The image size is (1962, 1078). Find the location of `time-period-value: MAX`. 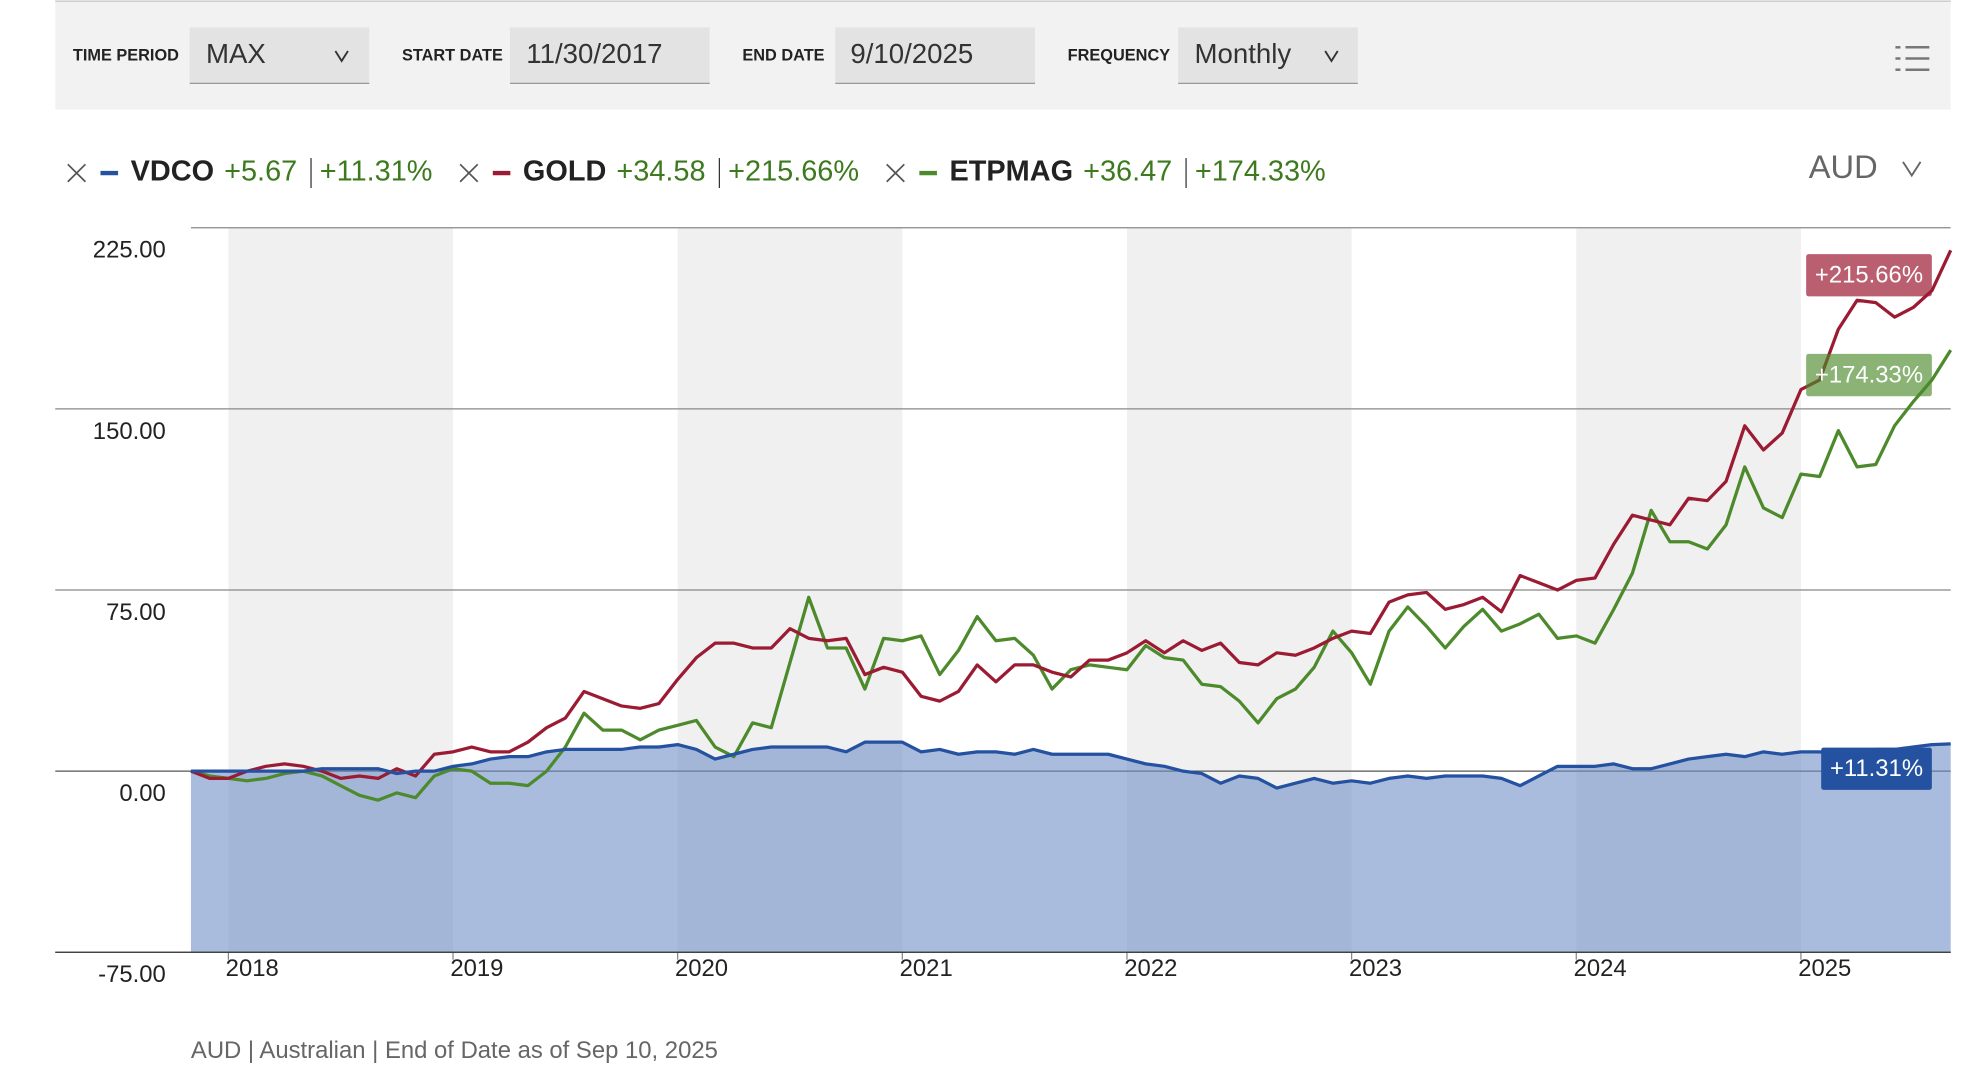

time-period-value: MAX is located at coordinates (236, 53).